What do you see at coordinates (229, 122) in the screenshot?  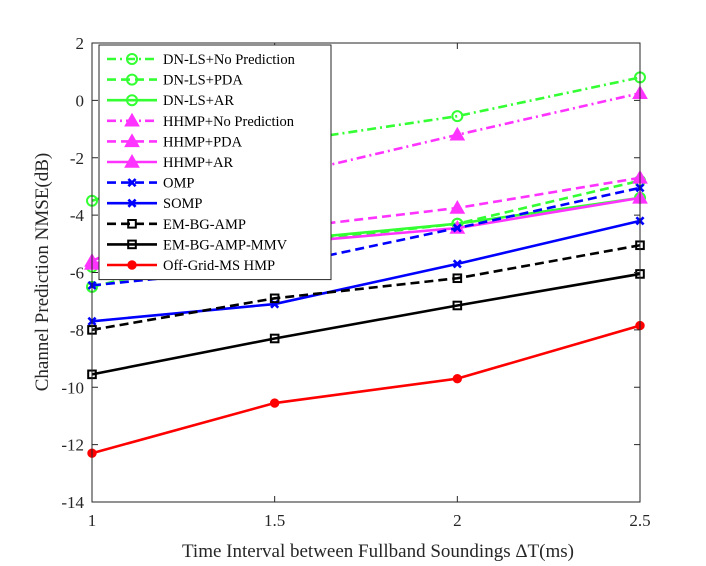 I see `legend-label: HHMP+No Prediction` at bounding box center [229, 122].